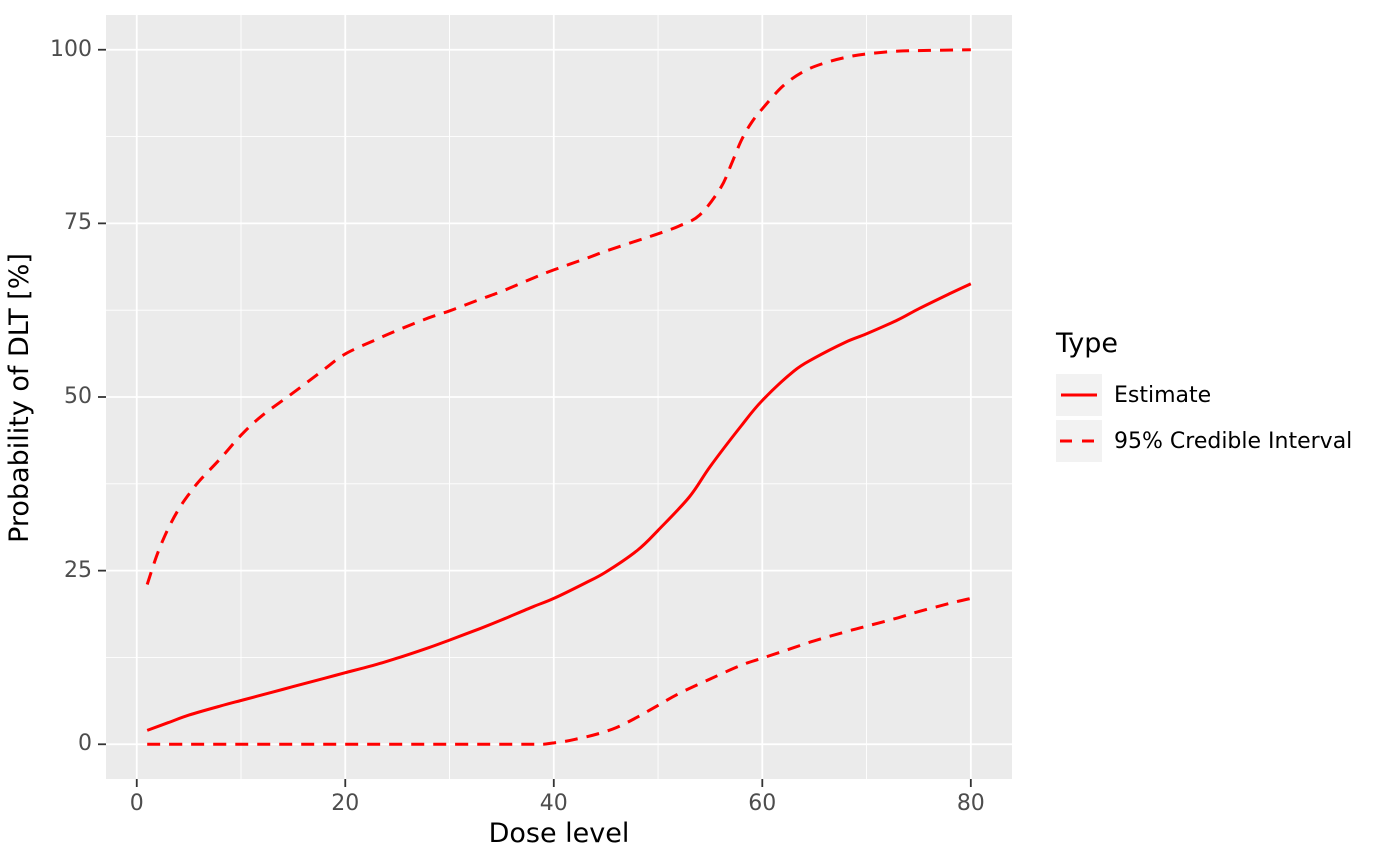 This screenshot has height=866, width=1400. What do you see at coordinates (345, 803) in the screenshot?
I see `x-tick-label: 20` at bounding box center [345, 803].